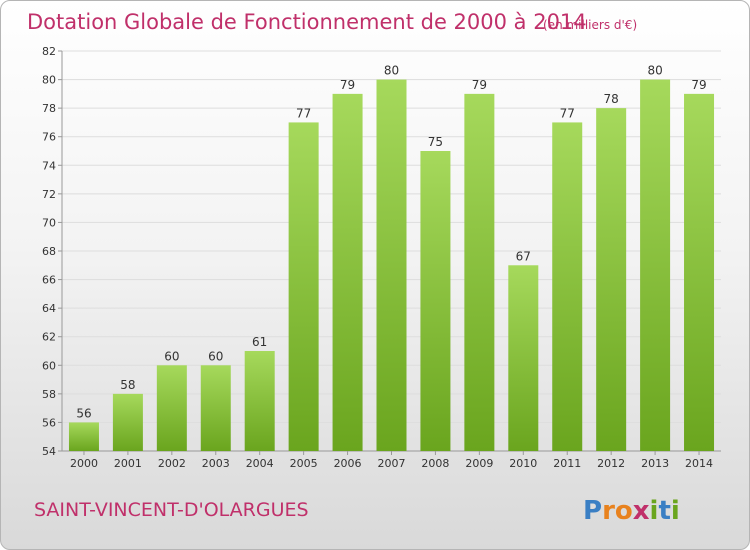 The image size is (750, 550). Describe the element at coordinates (83, 413) in the screenshot. I see `data-label-2000: 56` at that location.